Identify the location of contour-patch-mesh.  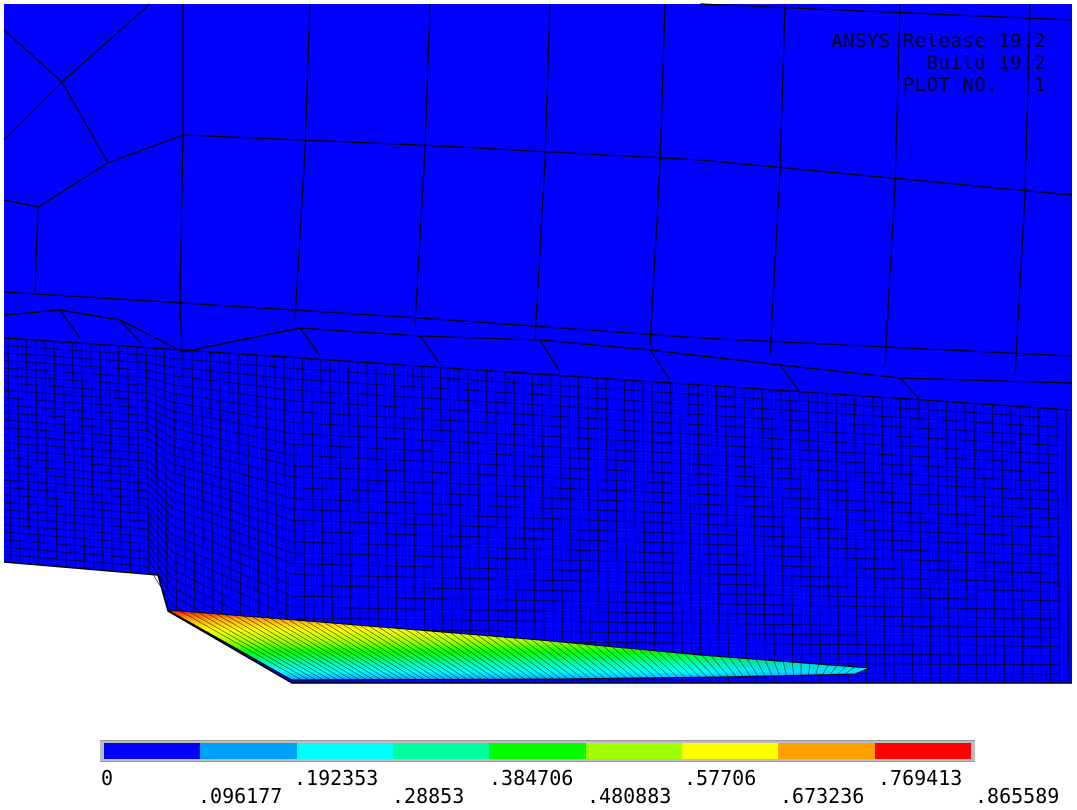
(517, 645).